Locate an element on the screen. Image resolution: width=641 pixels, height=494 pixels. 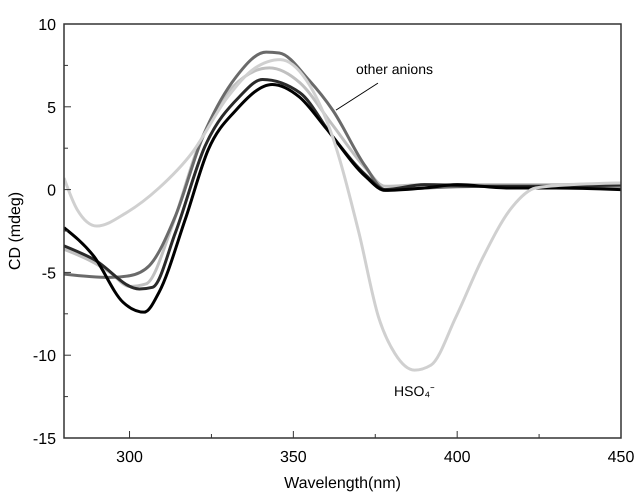
y-tick-label: -5 is located at coordinates (49, 273).